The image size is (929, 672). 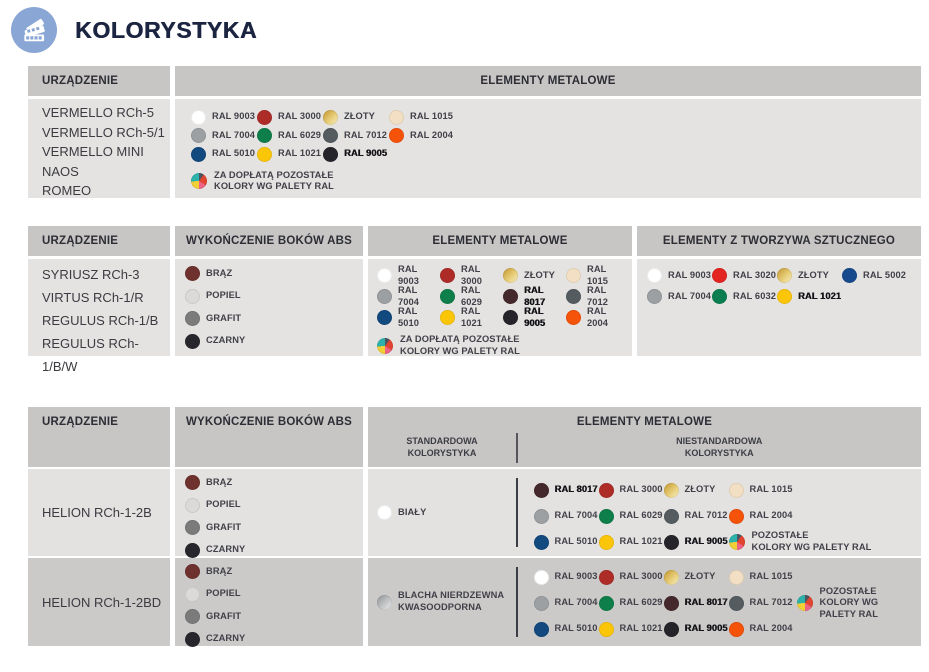 I want to click on palette-swatch-icon, so click(x=34, y=30).